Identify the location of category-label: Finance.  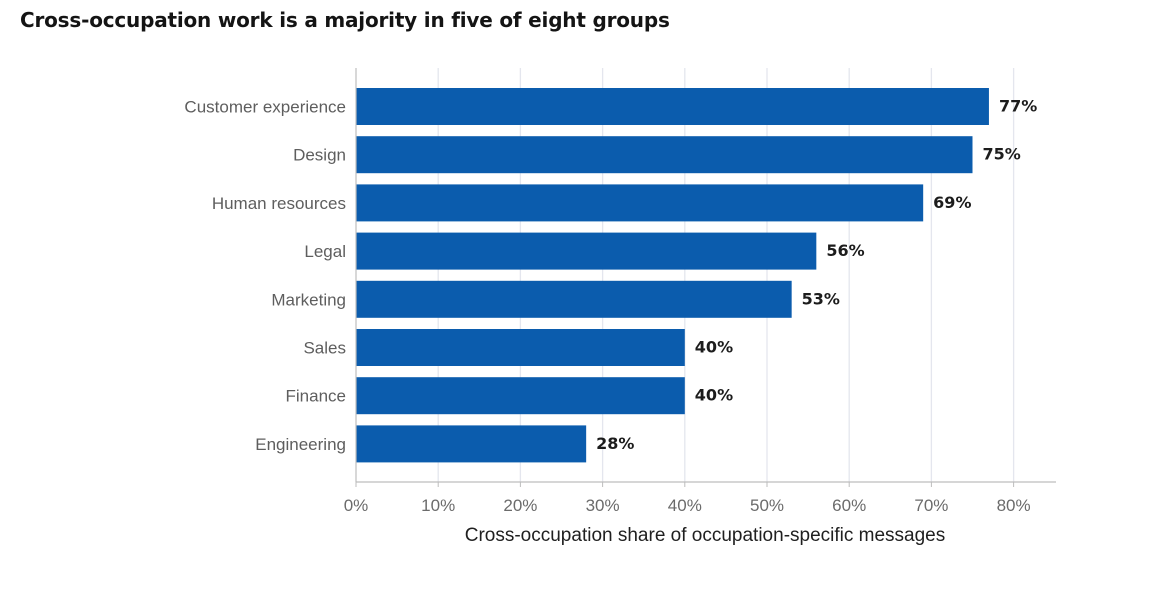
(316, 396).